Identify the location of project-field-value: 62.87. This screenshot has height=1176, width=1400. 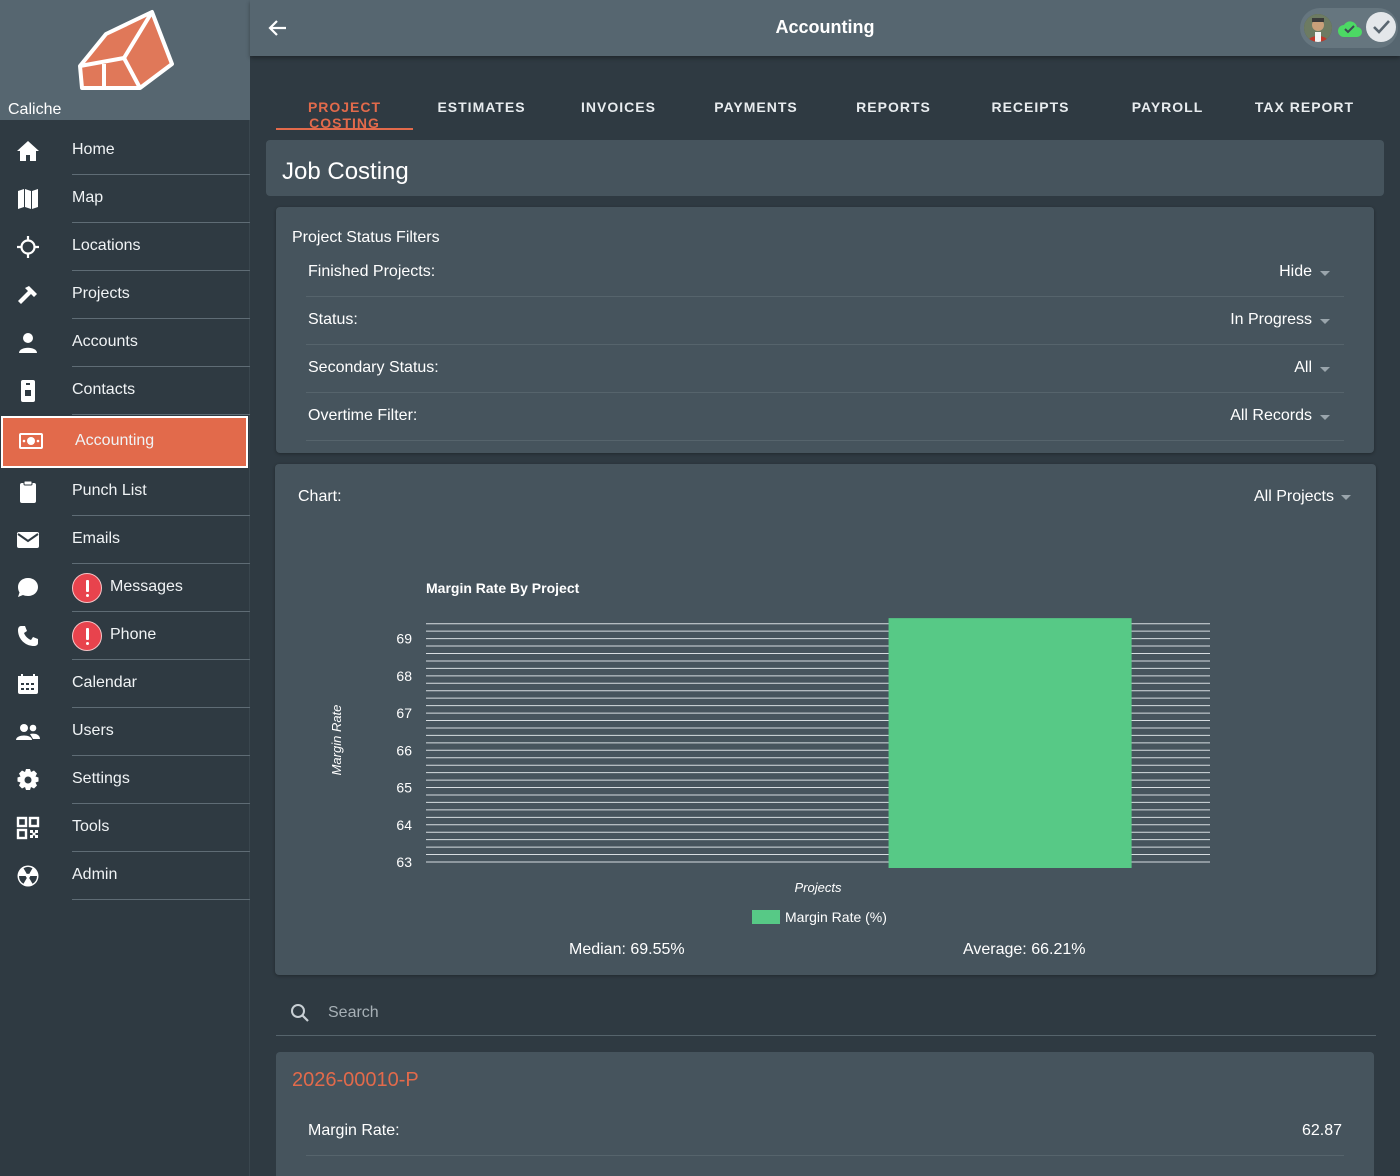
(1321, 1130).